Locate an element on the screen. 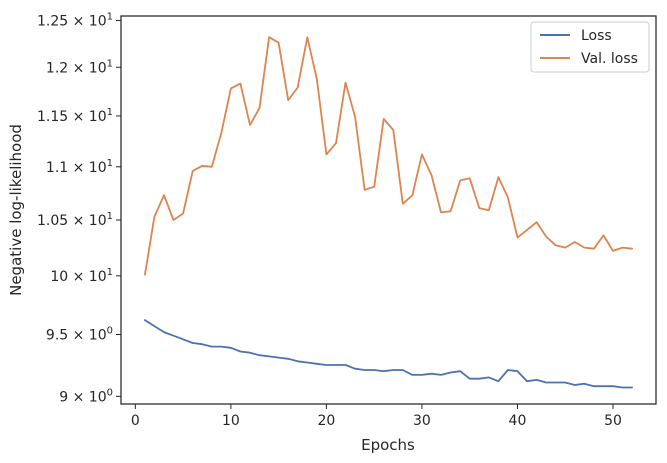  series-line-loss is located at coordinates (388, 354).